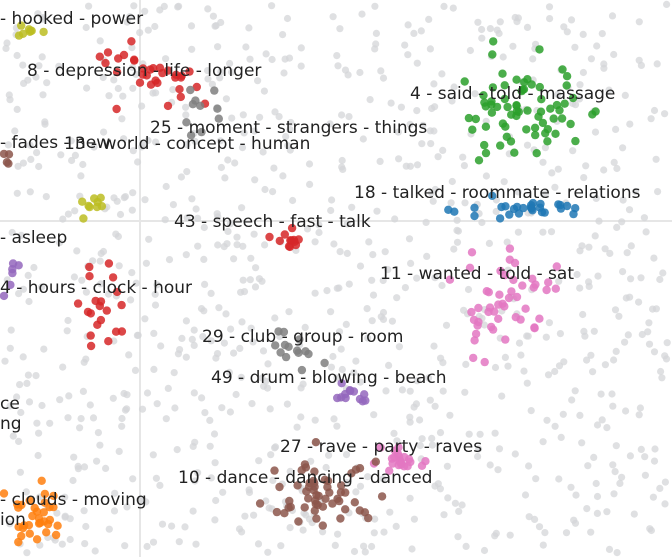 The width and height of the screenshot is (672, 557). What do you see at coordinates (512, 94) in the screenshot?
I see `label-said-told-massage: 4 - said - told - massage` at bounding box center [512, 94].